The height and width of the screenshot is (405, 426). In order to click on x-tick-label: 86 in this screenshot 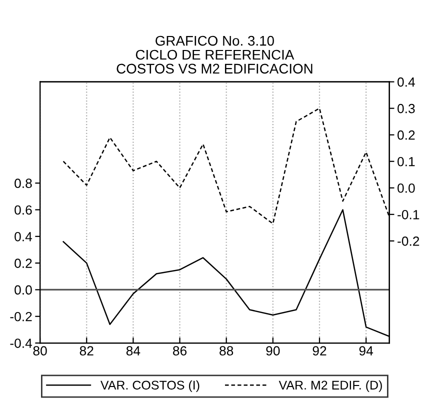, I will do `click(180, 351)`.